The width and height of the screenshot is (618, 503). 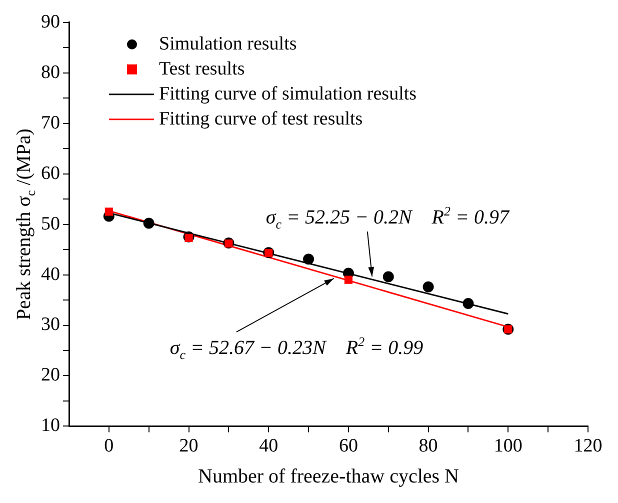 What do you see at coordinates (288, 93) in the screenshot?
I see `legend-label: Fitting curve of simulation results` at bounding box center [288, 93].